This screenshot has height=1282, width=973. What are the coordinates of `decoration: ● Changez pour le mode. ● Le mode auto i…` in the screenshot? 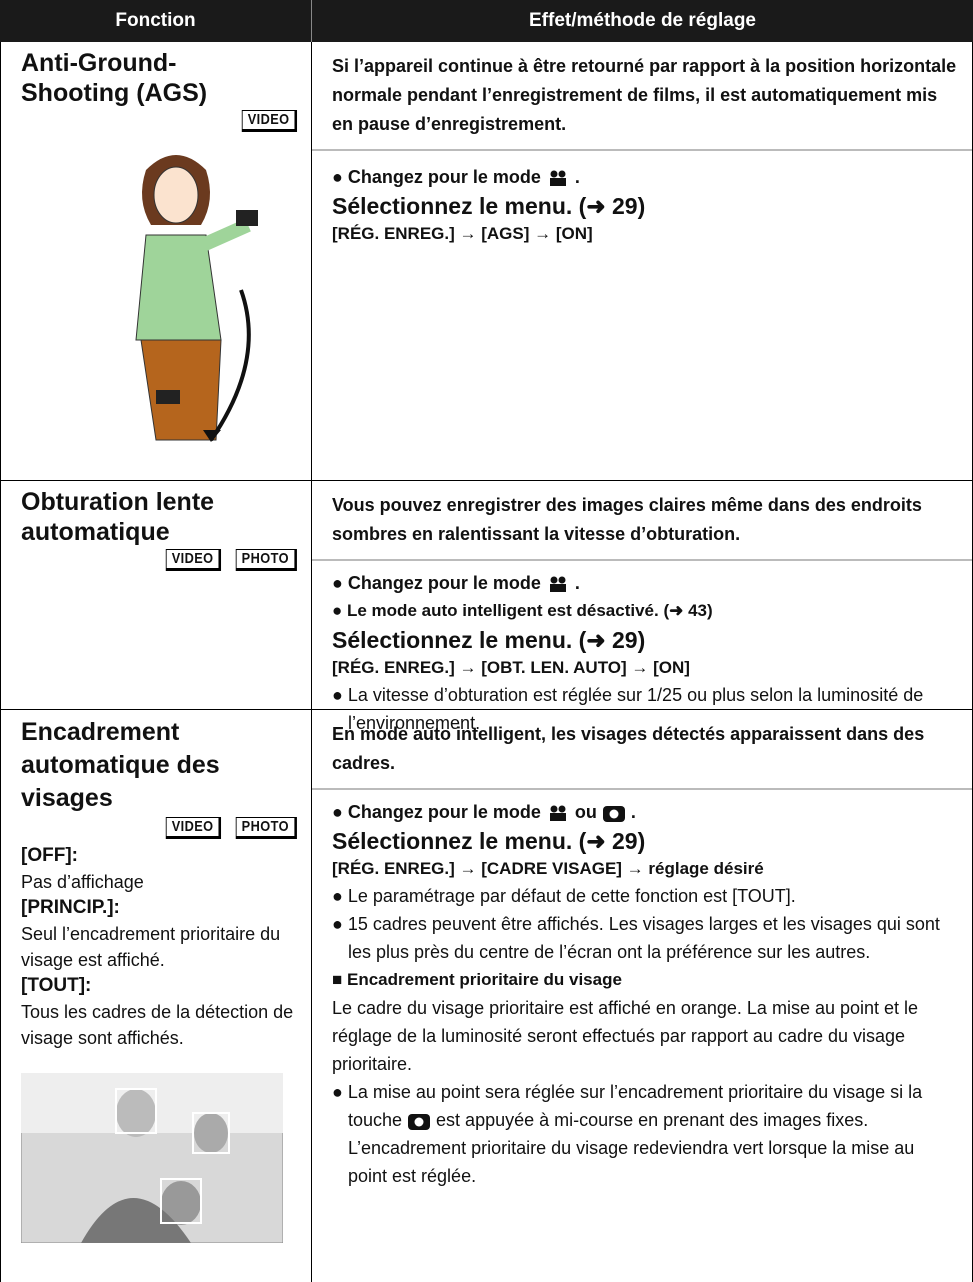 It's located at (642, 649).